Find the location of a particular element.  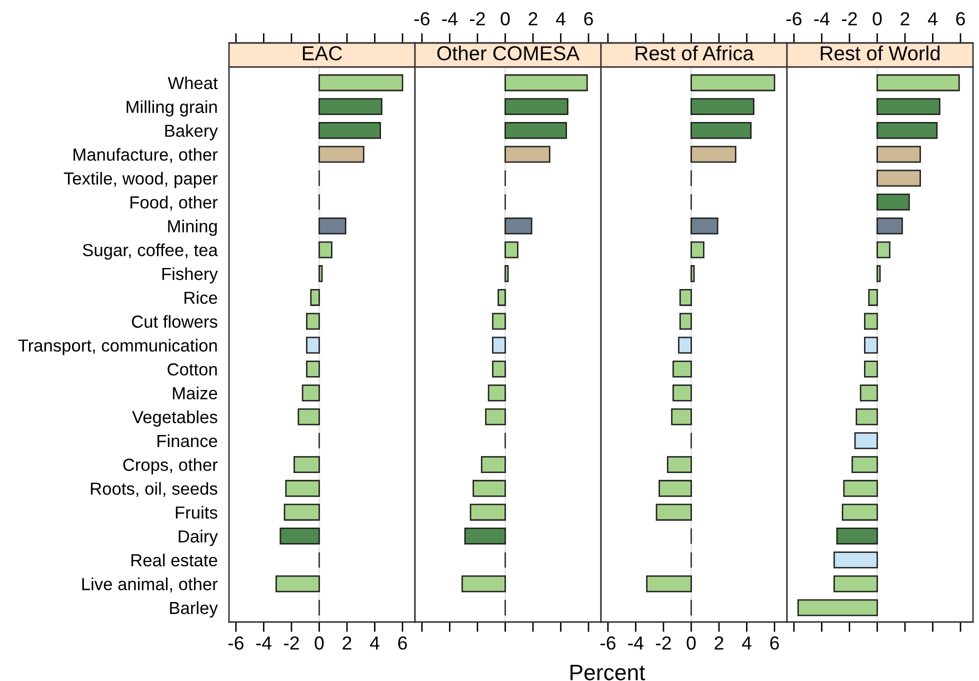

chart-title: Rest of World is located at coordinates (880, 53).